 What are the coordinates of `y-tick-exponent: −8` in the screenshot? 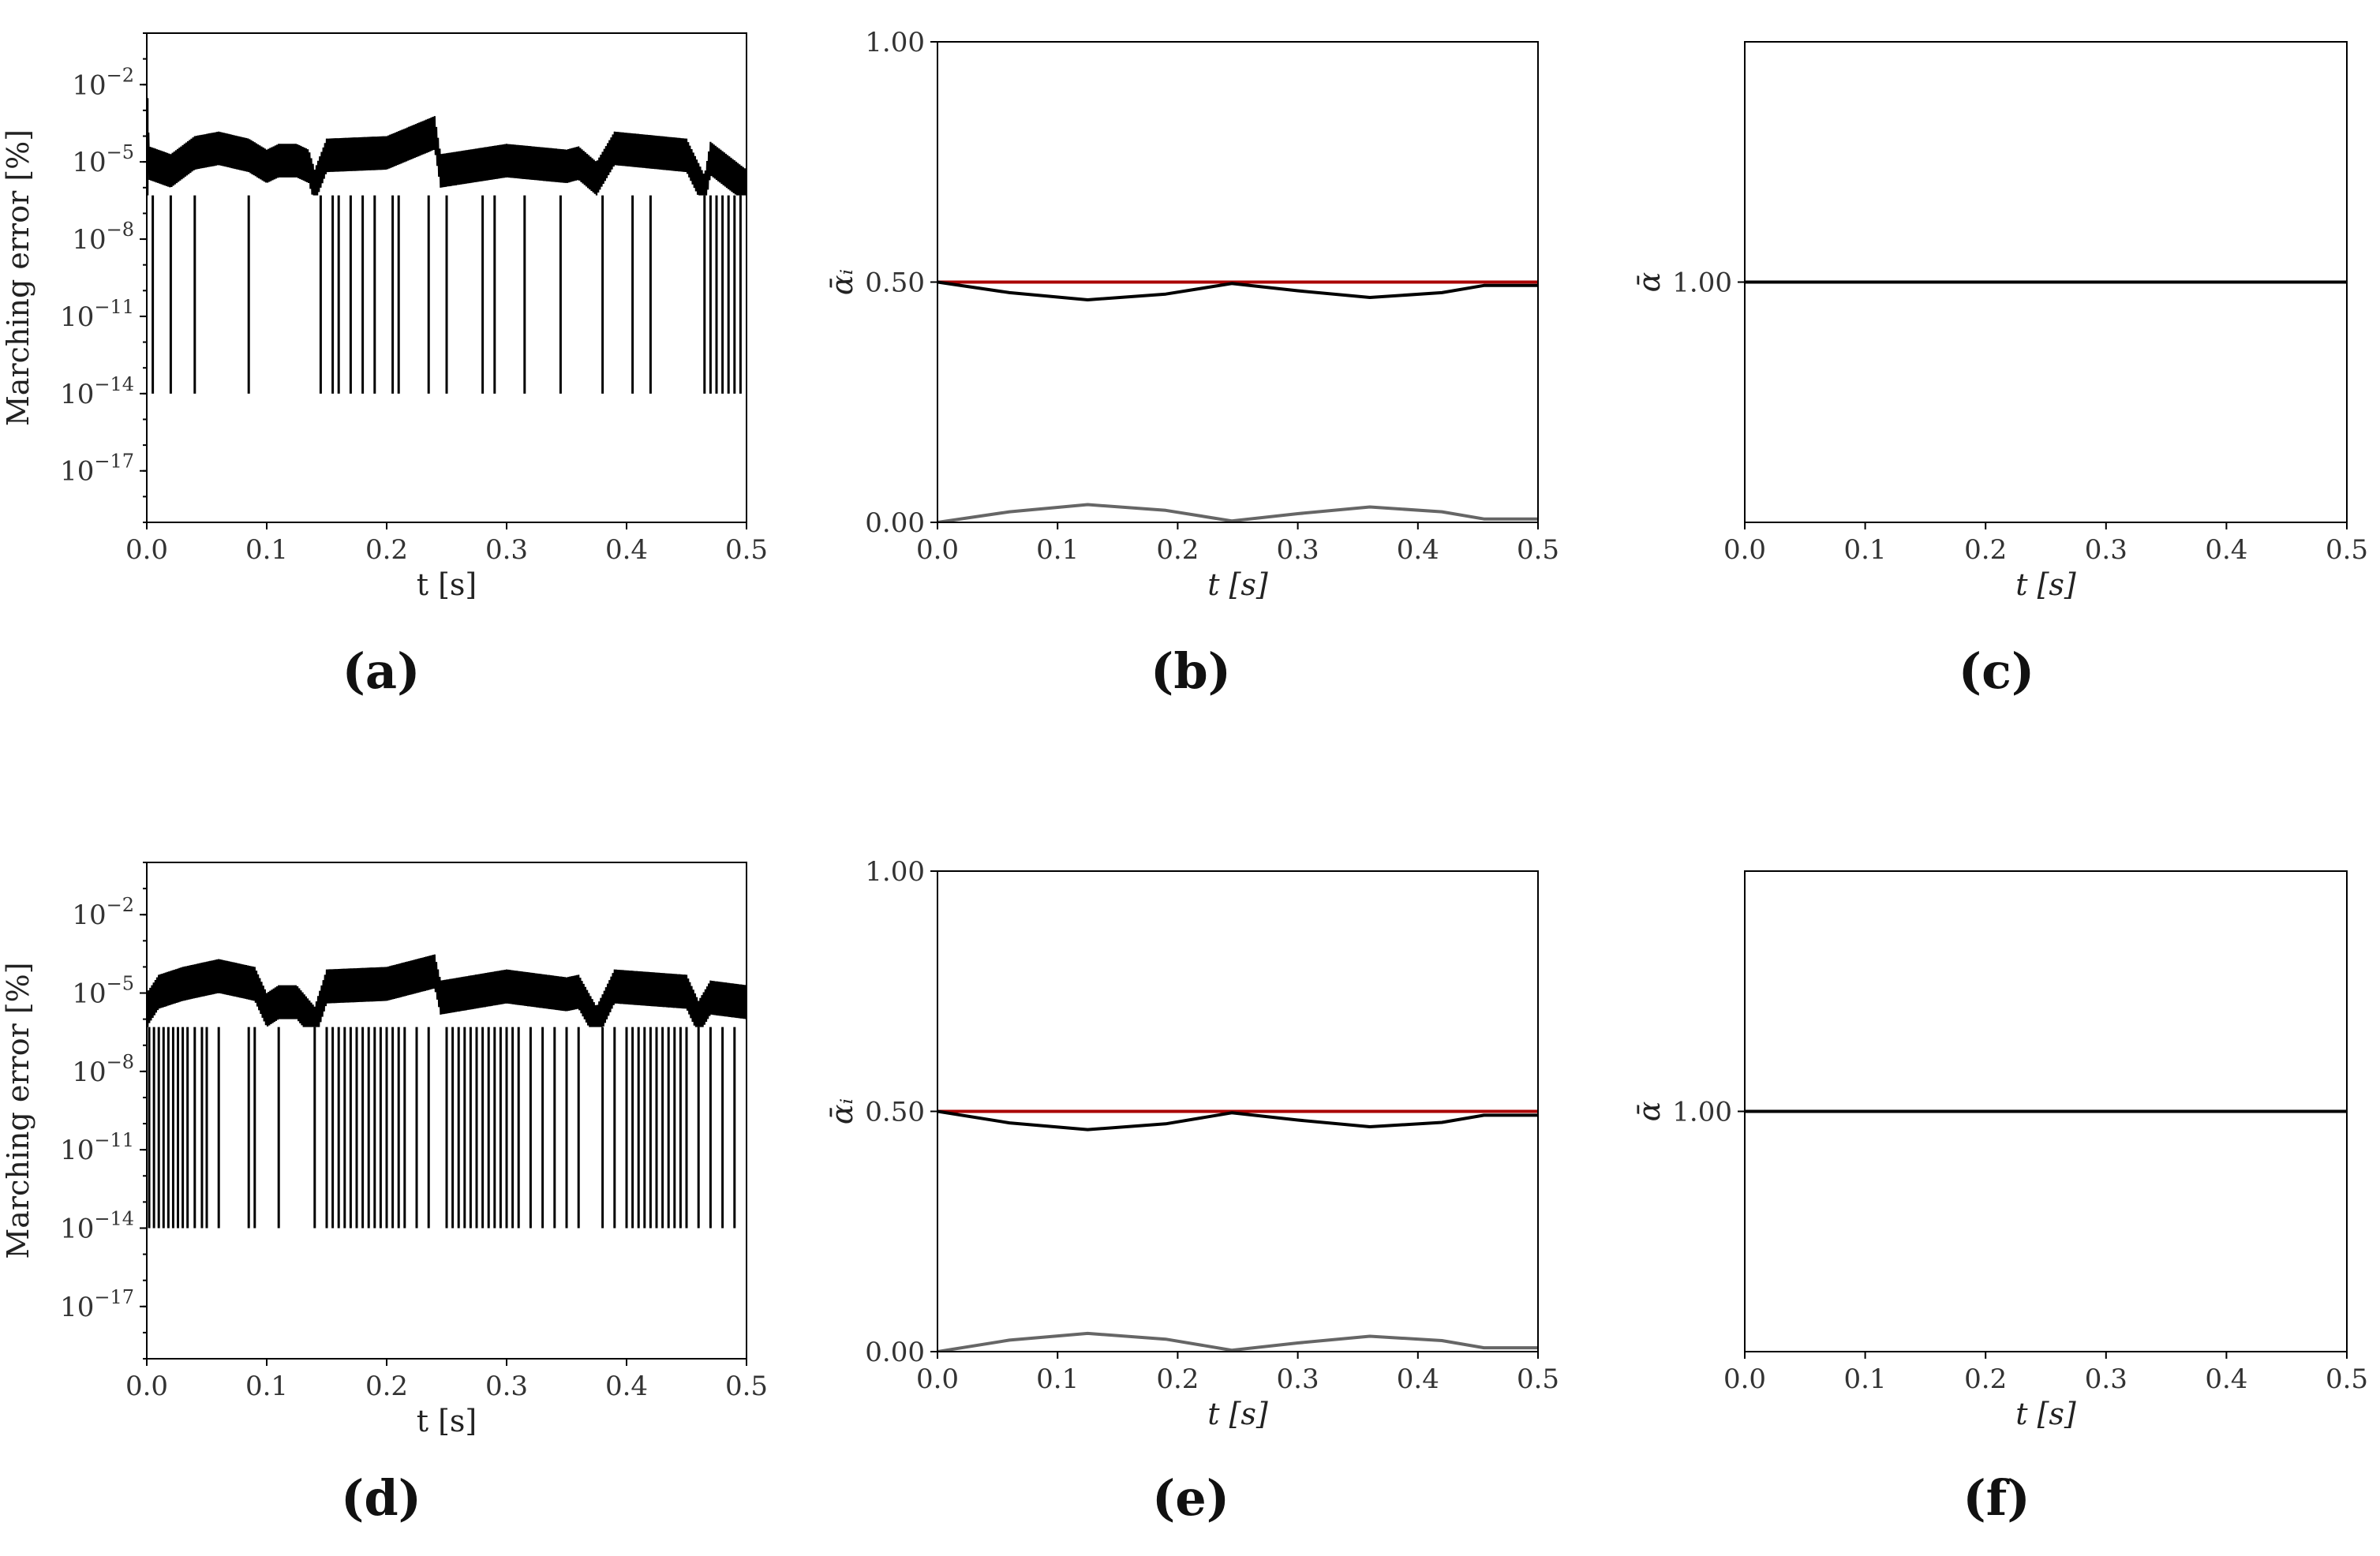 It's located at (120, 230).